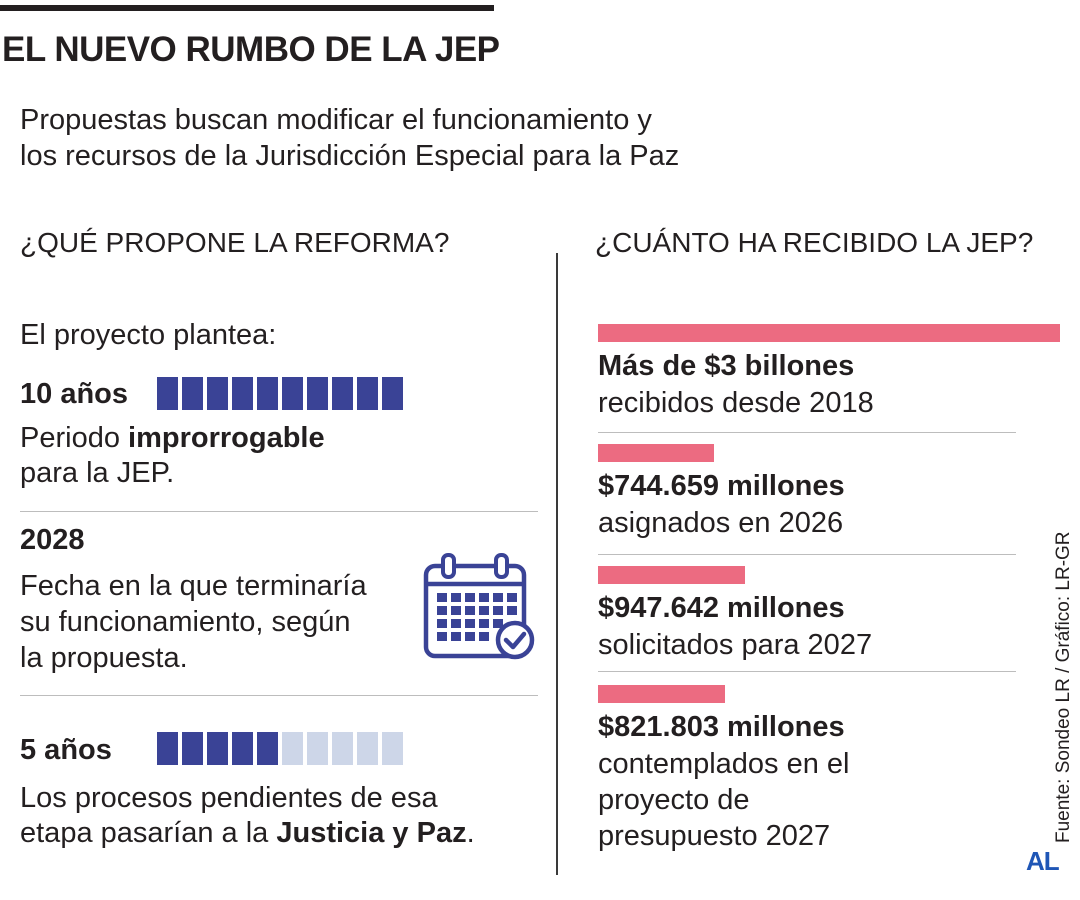 The height and width of the screenshot is (900, 1080). What do you see at coordinates (280, 393) in the screenshot?
I see `item1-squares` at bounding box center [280, 393].